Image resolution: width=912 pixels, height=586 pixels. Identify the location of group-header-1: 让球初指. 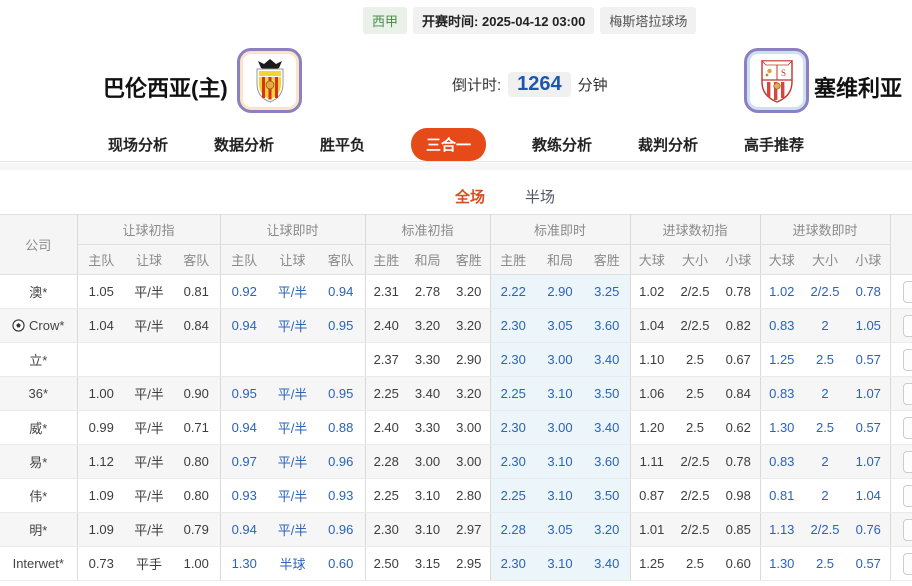
(149, 229).